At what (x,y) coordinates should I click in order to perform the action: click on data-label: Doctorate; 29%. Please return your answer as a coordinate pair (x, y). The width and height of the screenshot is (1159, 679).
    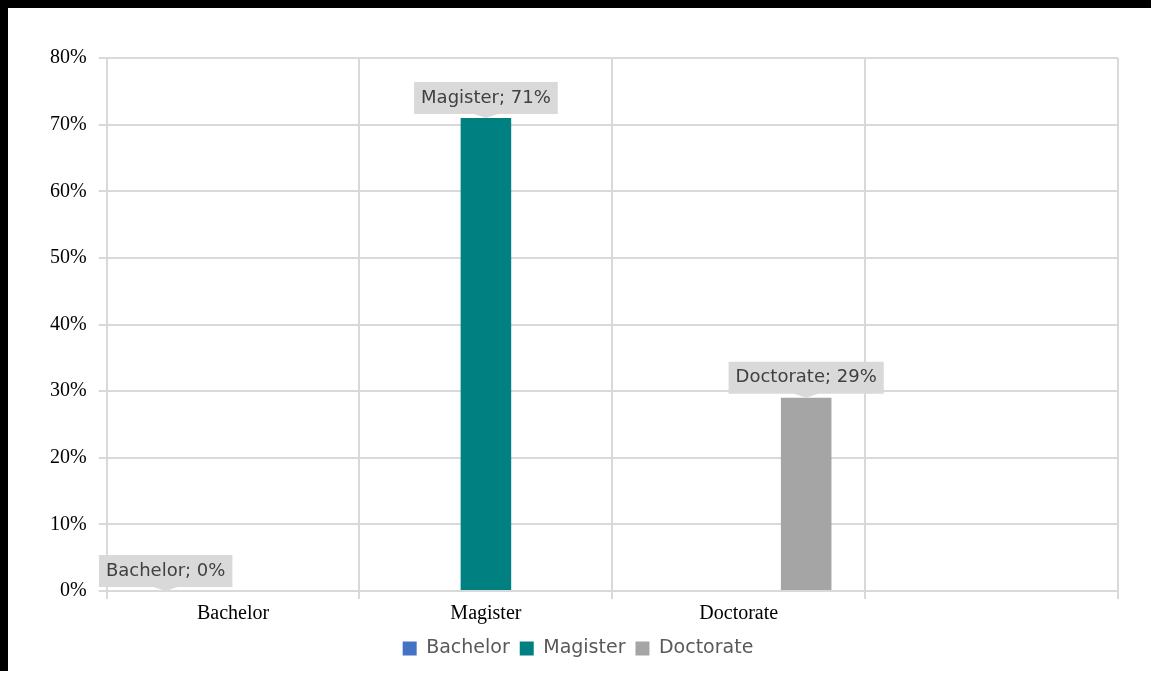
    Looking at the image, I should click on (806, 376).